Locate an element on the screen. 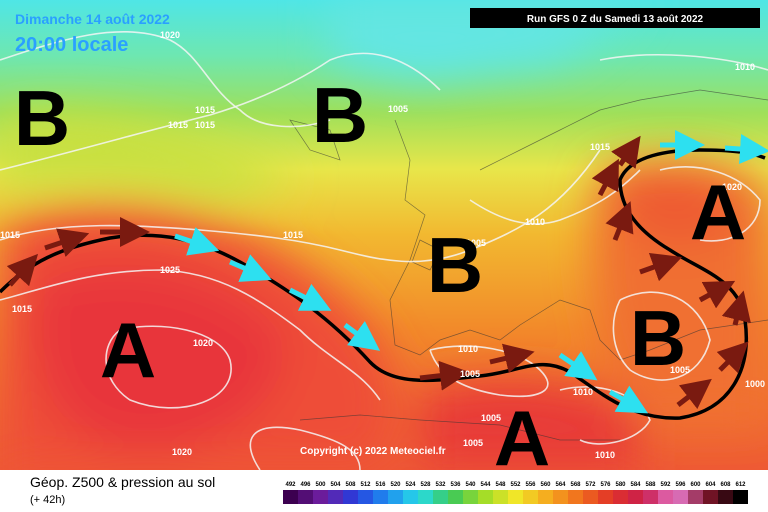  scale-label: 496 is located at coordinates (305, 485).